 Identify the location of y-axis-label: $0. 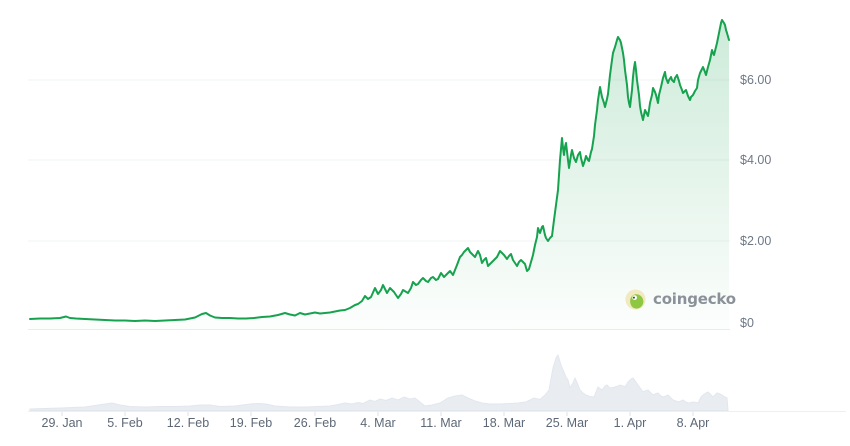
(747, 323).